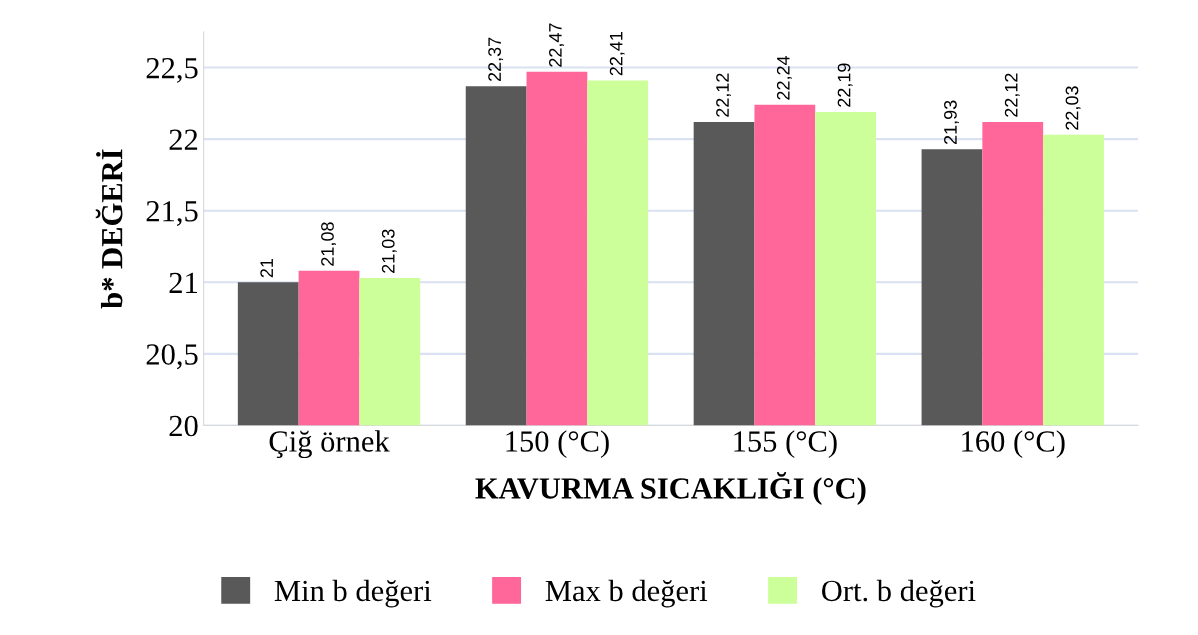 The width and height of the screenshot is (1198, 635). Describe the element at coordinates (557, 444) in the screenshot. I see `x-tick-label: 150 (°C)` at that location.